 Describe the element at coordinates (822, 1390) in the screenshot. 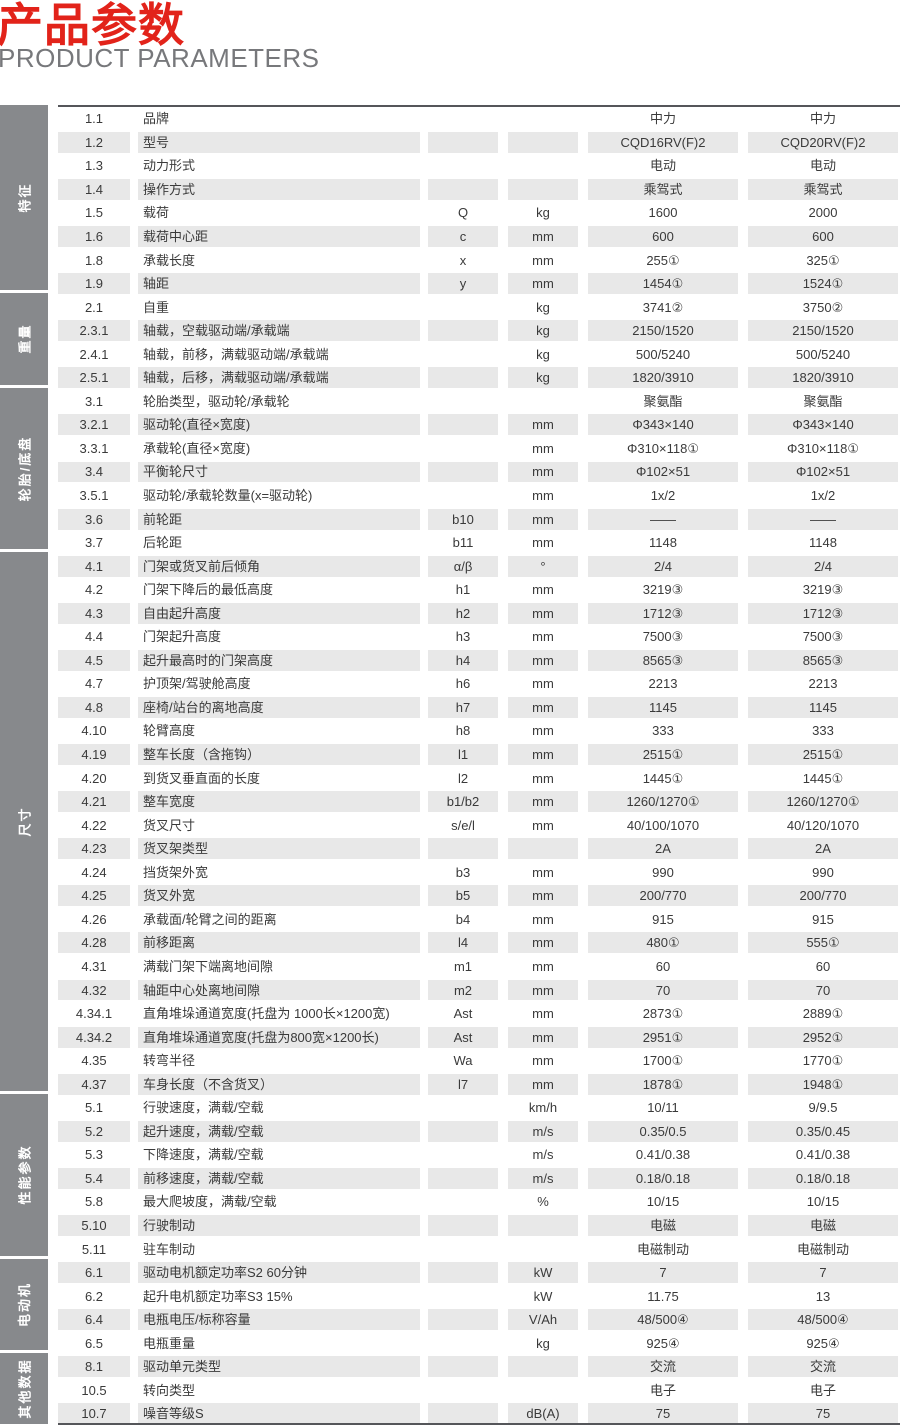

I see `param-value-2: 电子` at that location.